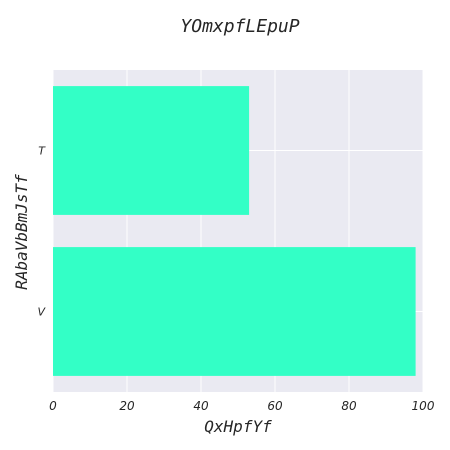  What do you see at coordinates (242, 406) in the screenshot?
I see `x-tick-labels: 0 20 40 60 80 100` at bounding box center [242, 406].